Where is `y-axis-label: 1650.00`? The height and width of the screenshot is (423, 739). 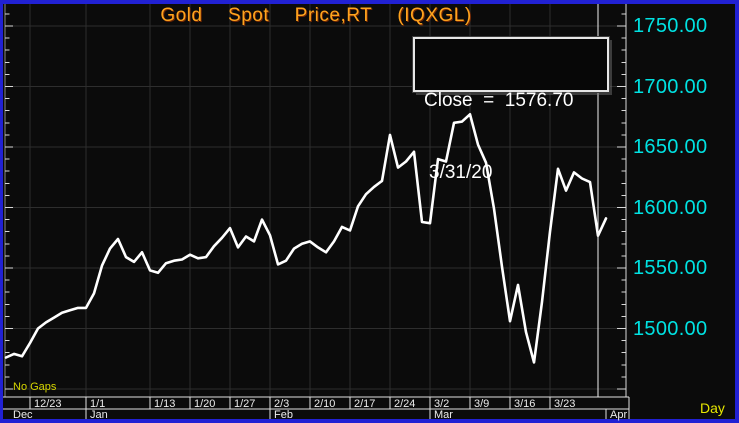
y-axis-label: 1650.00 is located at coordinates (670, 147).